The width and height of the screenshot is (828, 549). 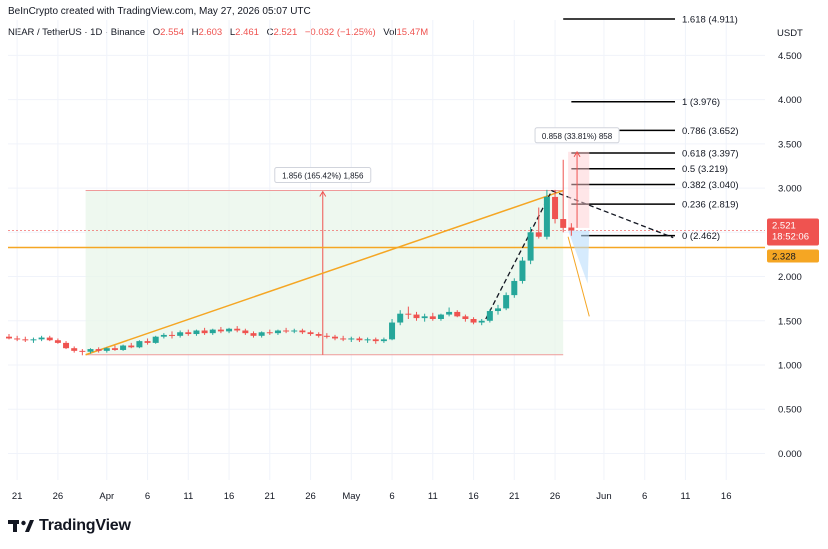 I want to click on range-measure-label-box, so click(x=323, y=175).